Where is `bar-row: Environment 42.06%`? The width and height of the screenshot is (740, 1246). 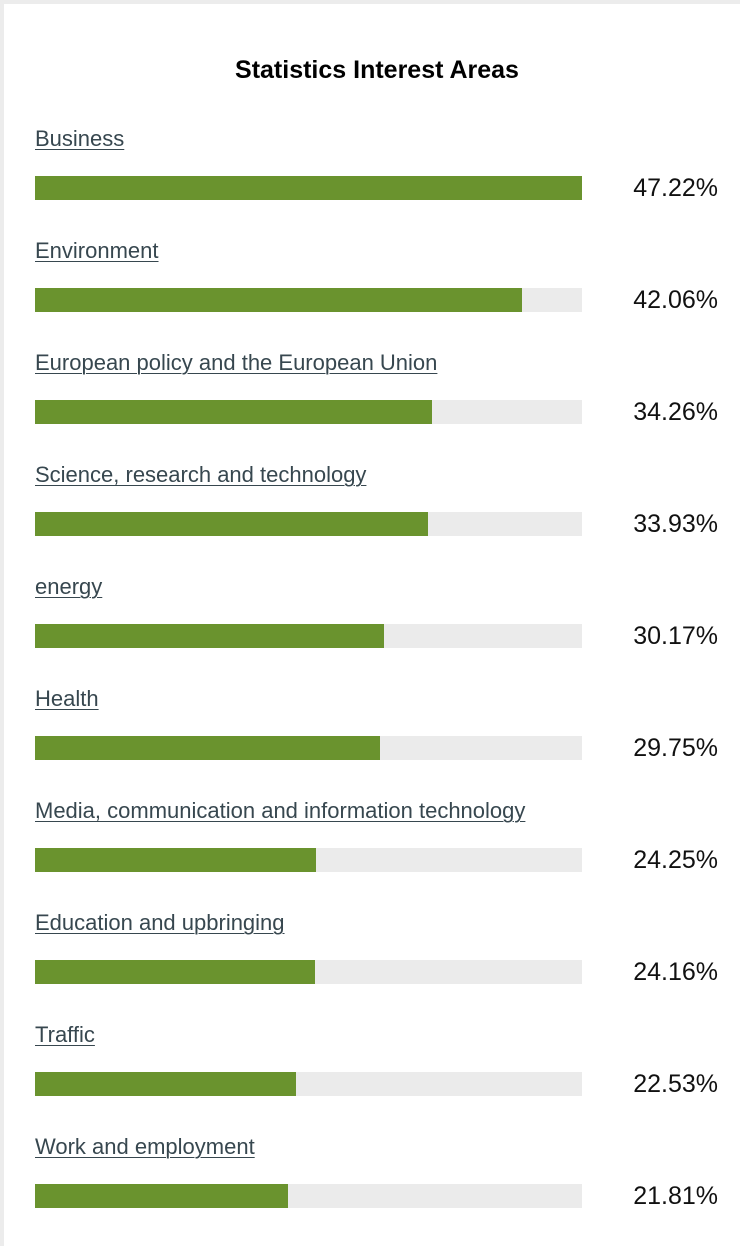 bar-row: Environment 42.06% is located at coordinates (385, 290).